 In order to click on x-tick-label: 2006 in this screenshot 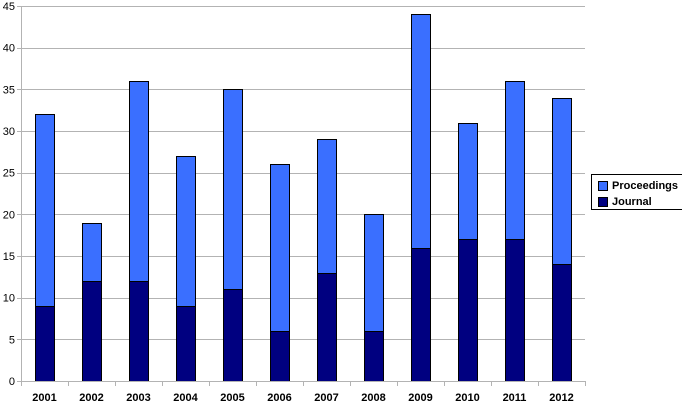, I will do `click(279, 397)`.